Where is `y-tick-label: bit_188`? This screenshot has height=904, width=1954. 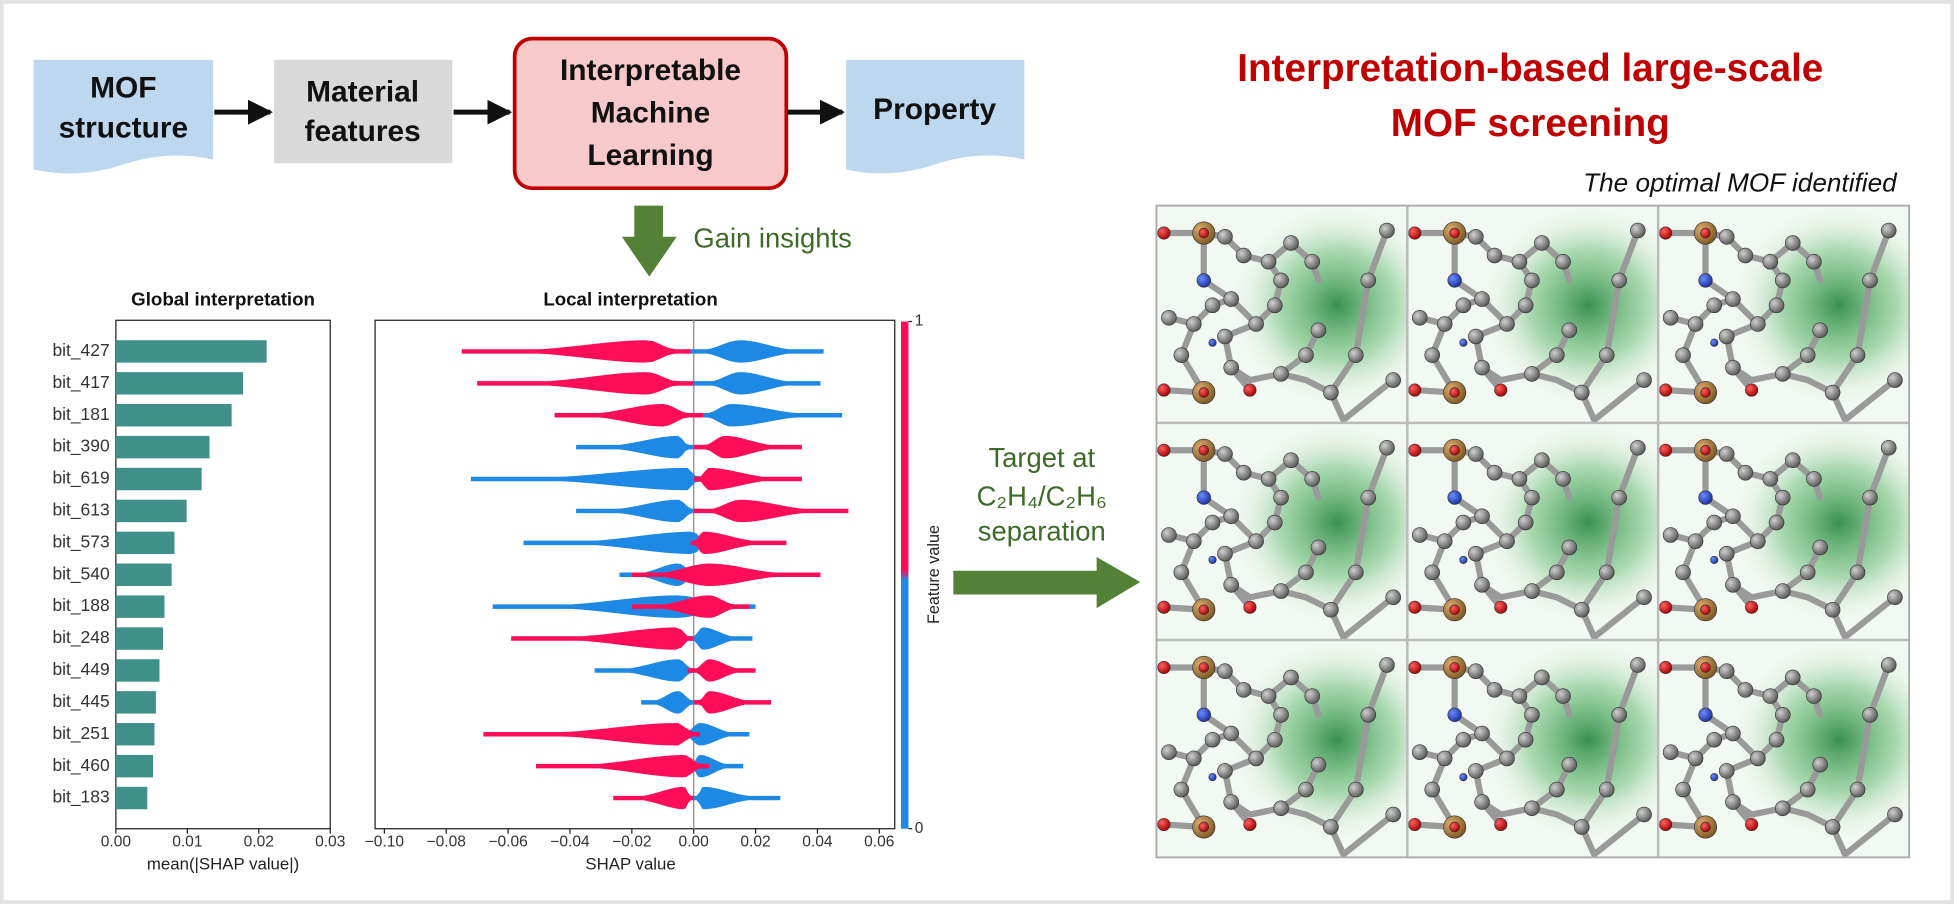 y-tick-label: bit_188 is located at coordinates (80, 605).